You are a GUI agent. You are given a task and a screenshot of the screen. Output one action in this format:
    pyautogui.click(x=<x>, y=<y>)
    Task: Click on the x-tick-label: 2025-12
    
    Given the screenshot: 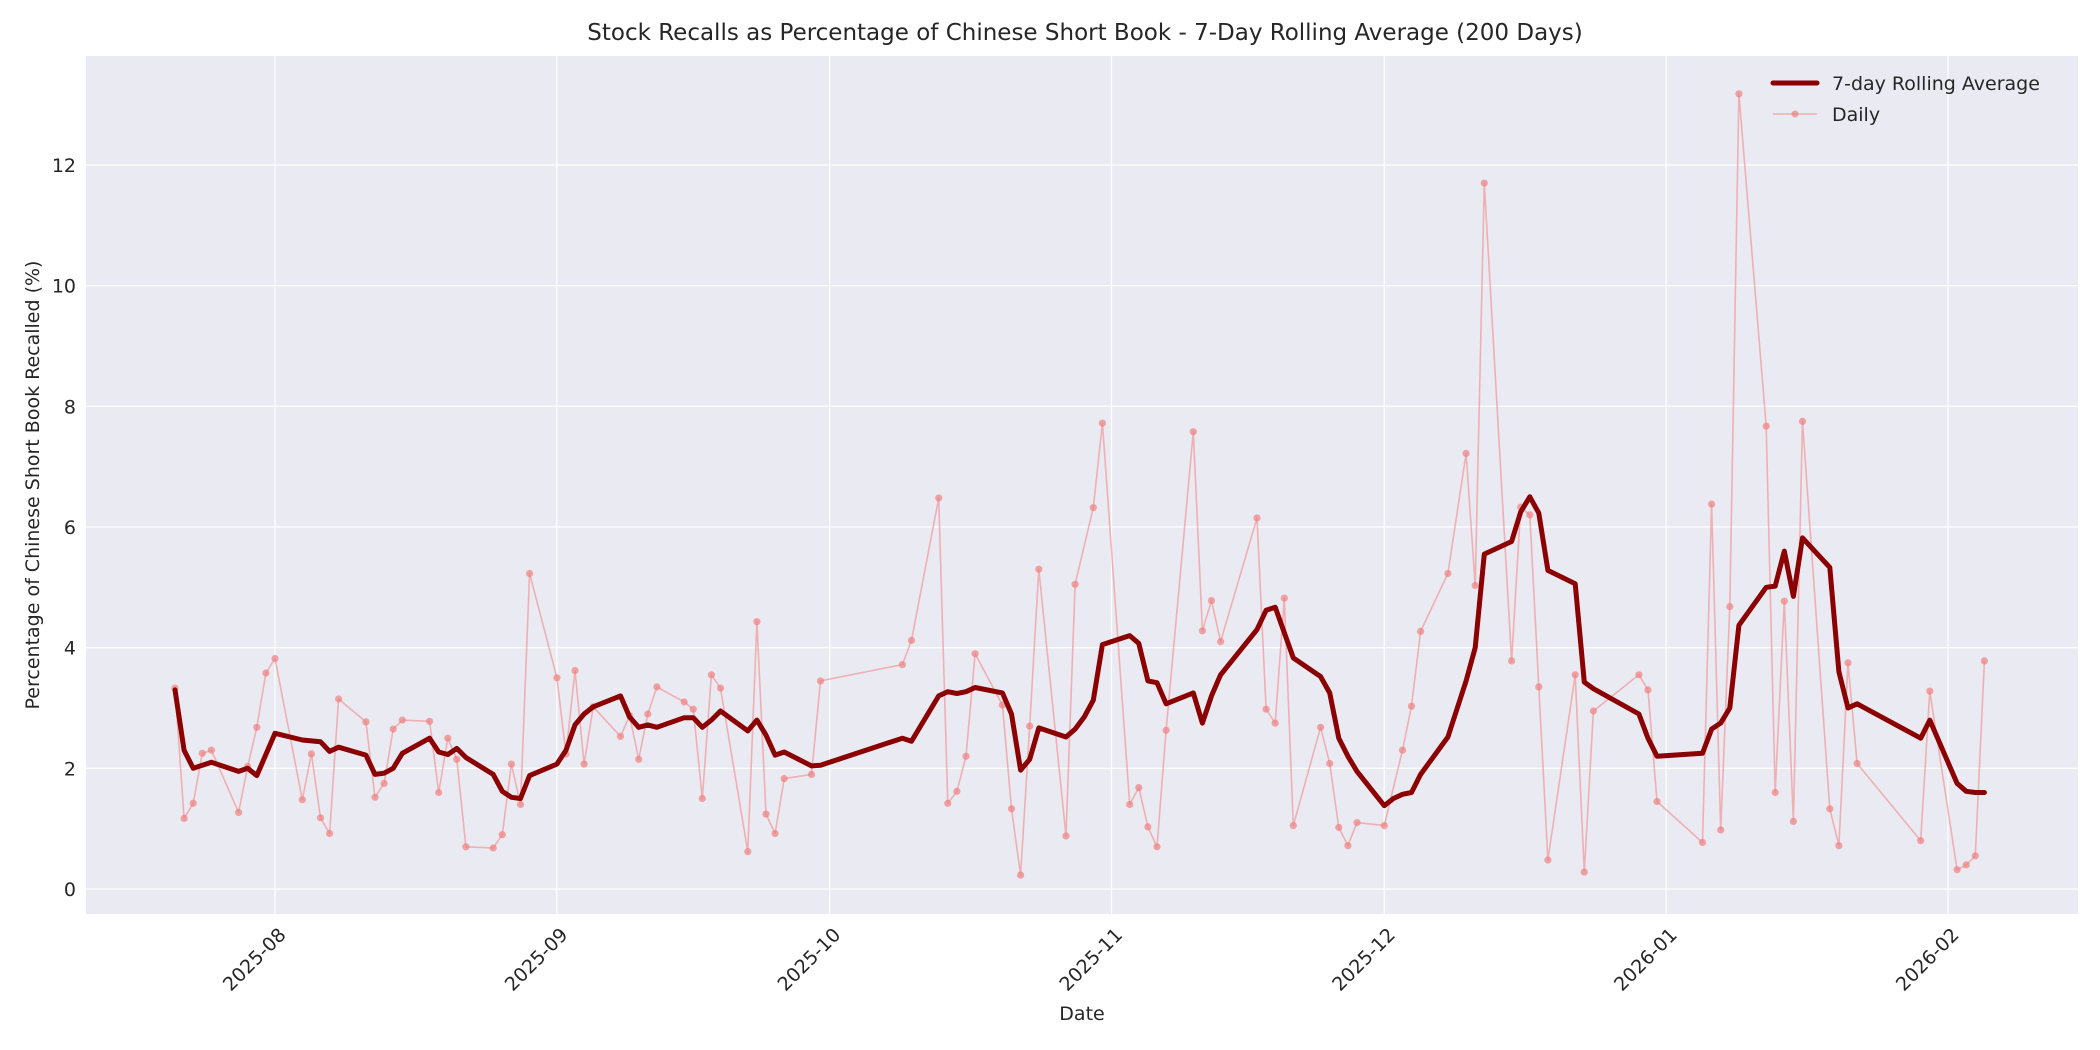 What is the action you would take?
    pyautogui.click(x=1364, y=960)
    